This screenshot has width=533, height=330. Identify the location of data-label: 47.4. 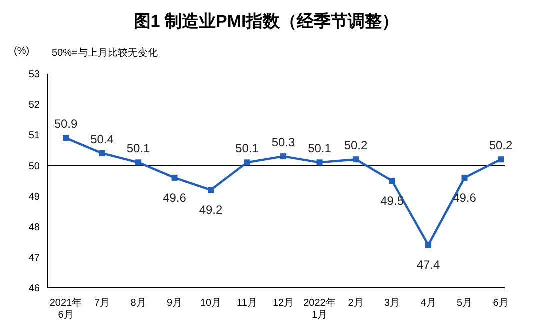
(428, 265).